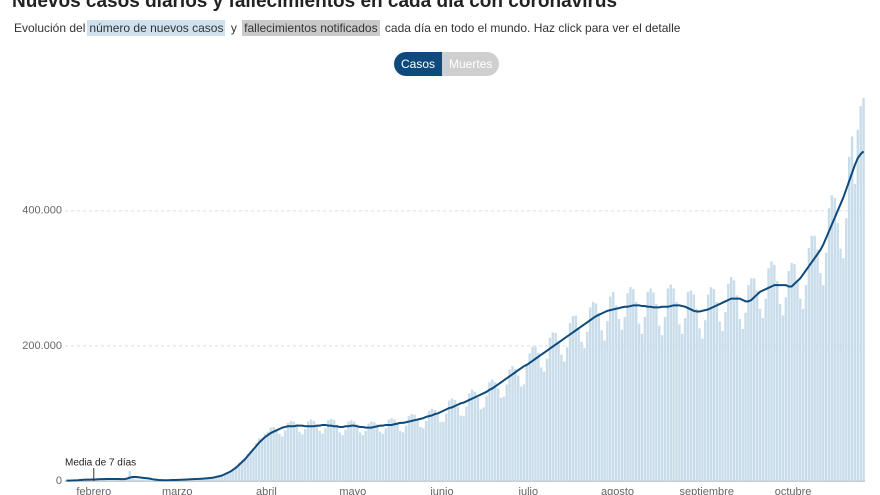 Image resolution: width=880 pixels, height=495 pixels. Describe the element at coordinates (156, 28) in the screenshot. I see `subtitle-highlight: número de nuevos casos` at that location.